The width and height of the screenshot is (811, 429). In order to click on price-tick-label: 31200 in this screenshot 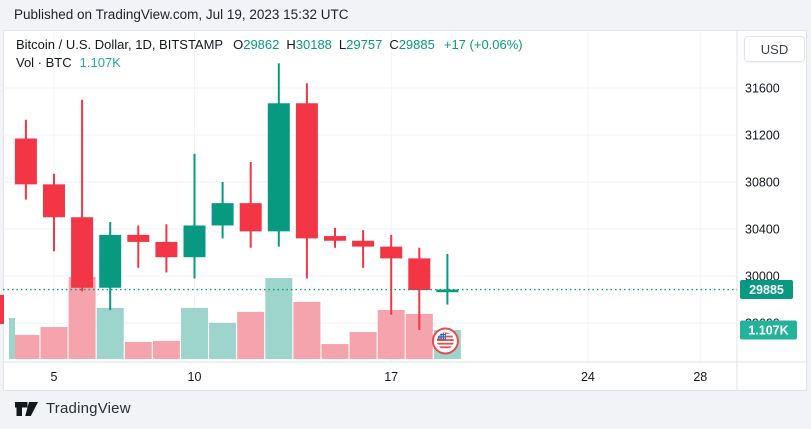, I will do `click(762, 136)`.